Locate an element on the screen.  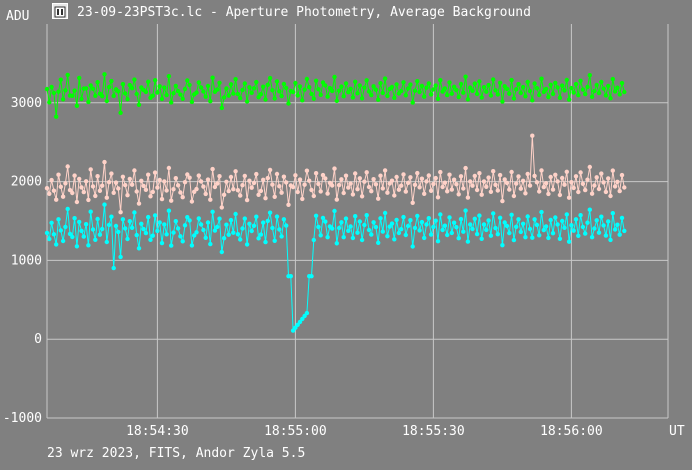
y-tick-label: 1000 is located at coordinates (26, 260).